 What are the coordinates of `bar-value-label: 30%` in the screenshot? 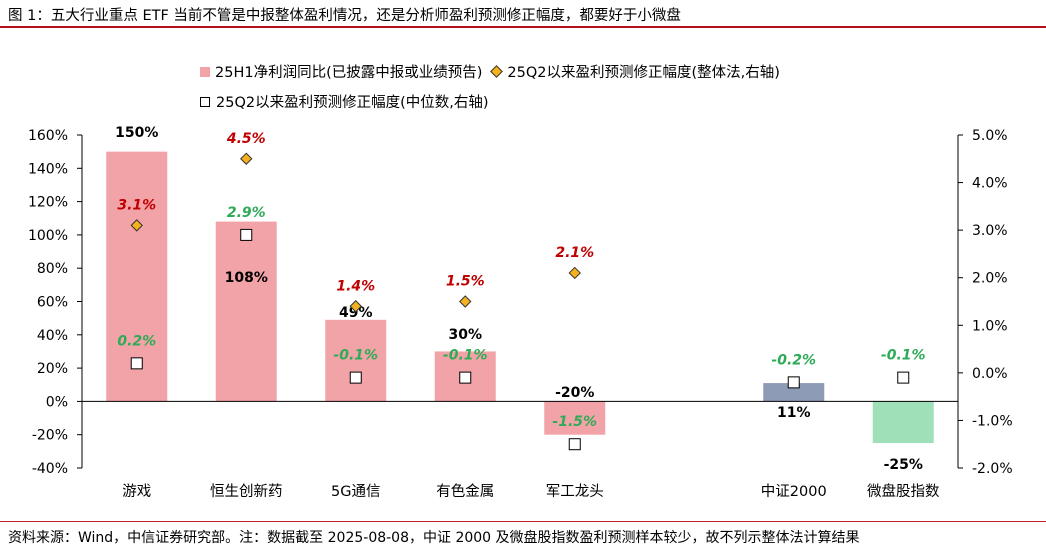 It's located at (465, 335).